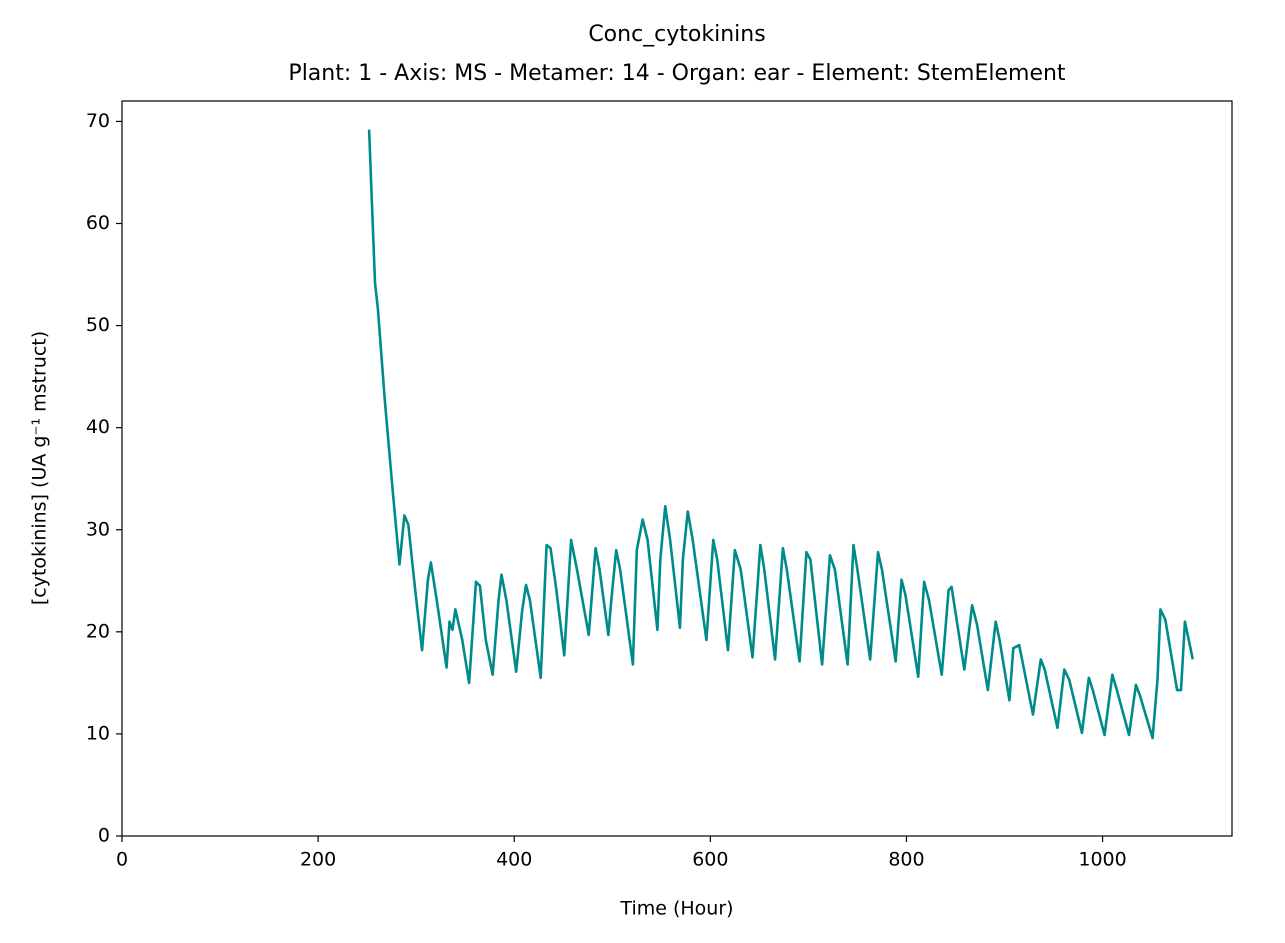 The height and width of the screenshot is (943, 1285). Describe the element at coordinates (514, 860) in the screenshot. I see `x-tick-label: 400` at that location.